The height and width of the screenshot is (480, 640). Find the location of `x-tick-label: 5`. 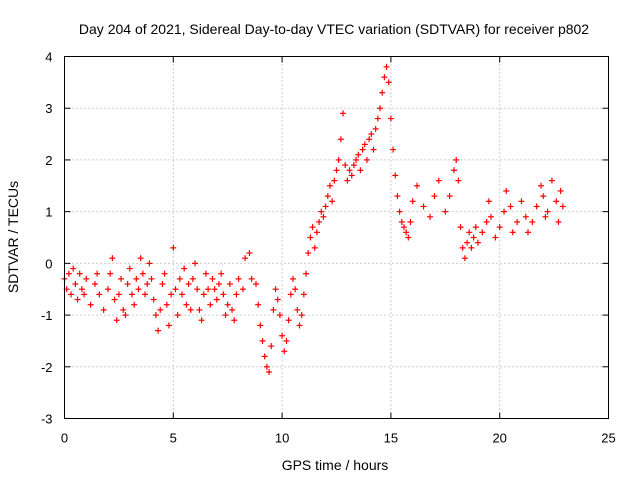

x-tick-label: 5 is located at coordinates (173, 438).